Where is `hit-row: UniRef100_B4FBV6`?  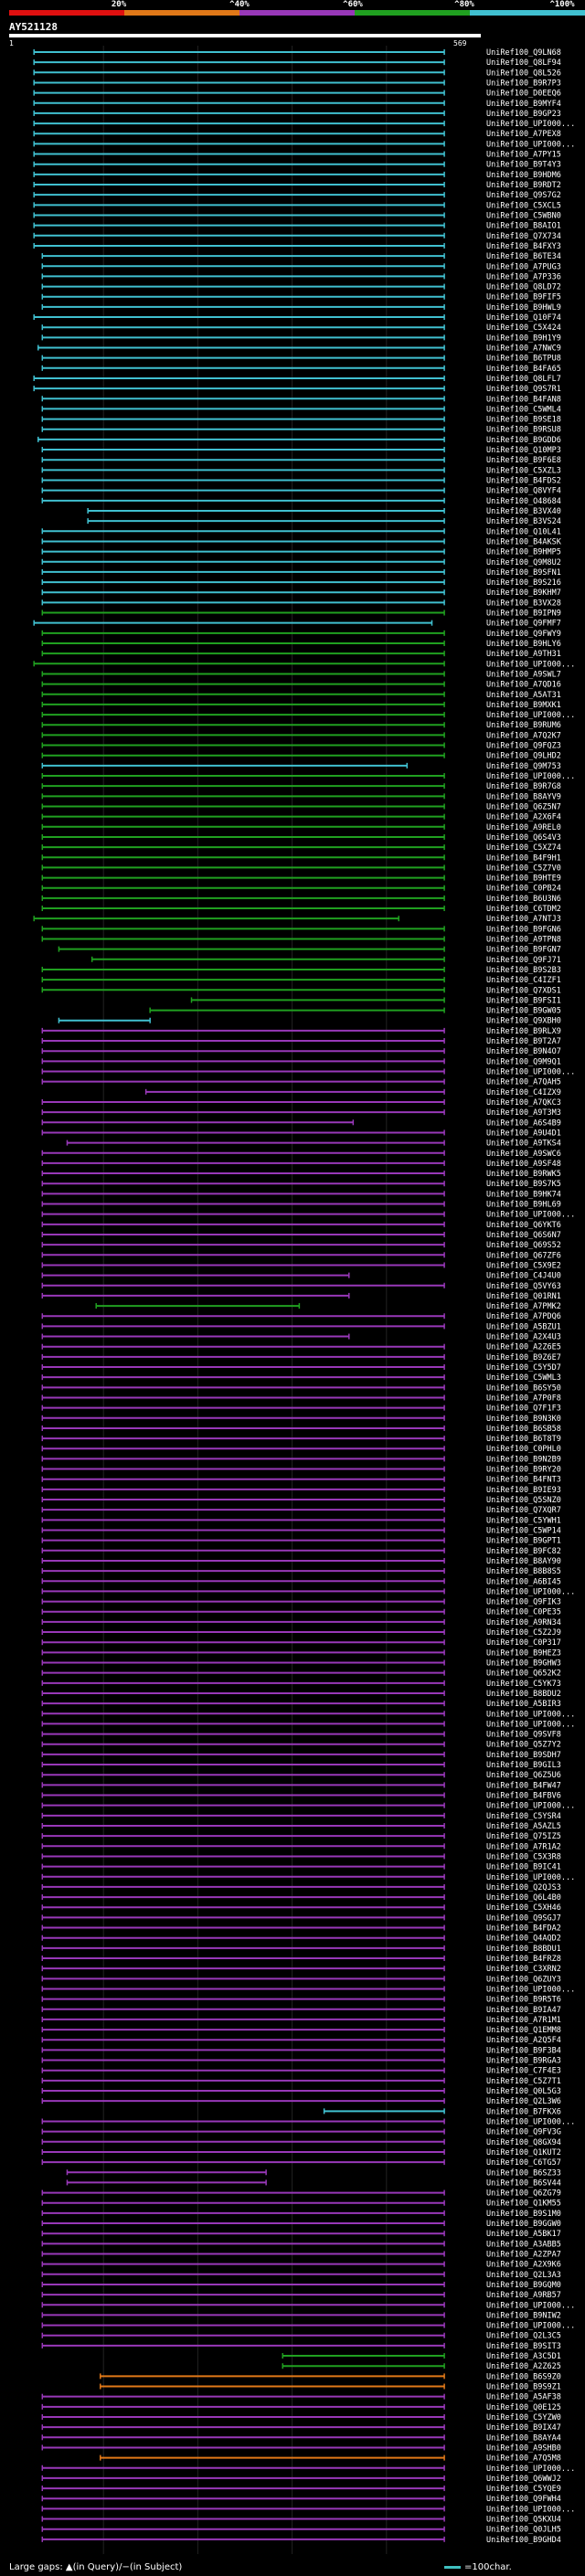
hit-row: UniRef100_B4FBV6 is located at coordinates (301, 1796).